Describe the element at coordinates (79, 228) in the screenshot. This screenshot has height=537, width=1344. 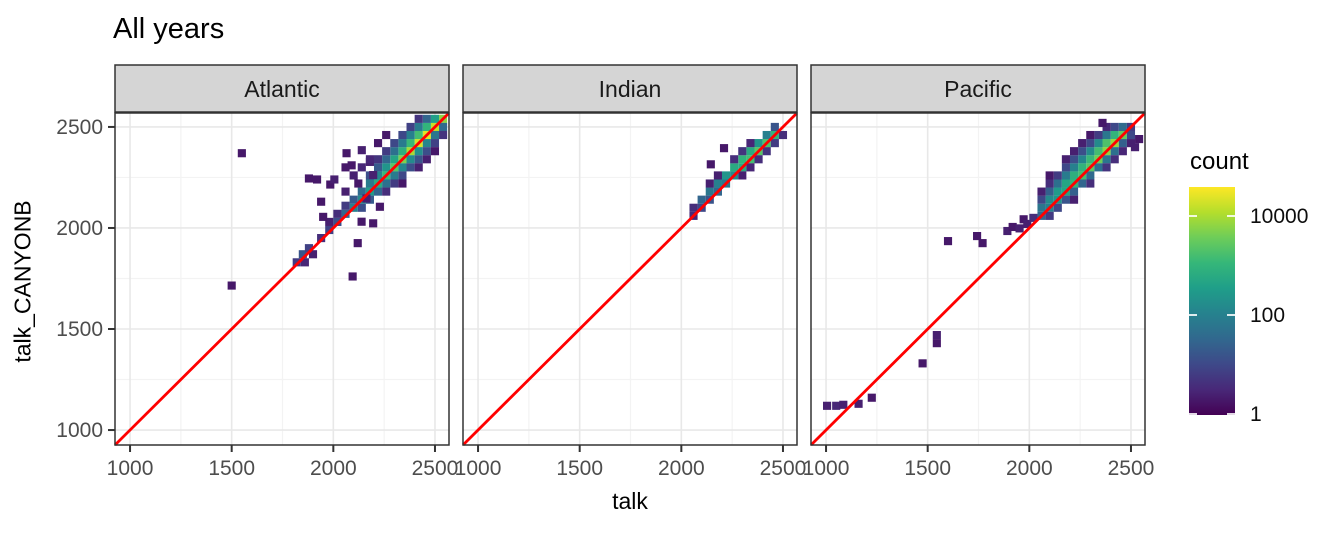
I see `y-tick-label: 2000` at that location.